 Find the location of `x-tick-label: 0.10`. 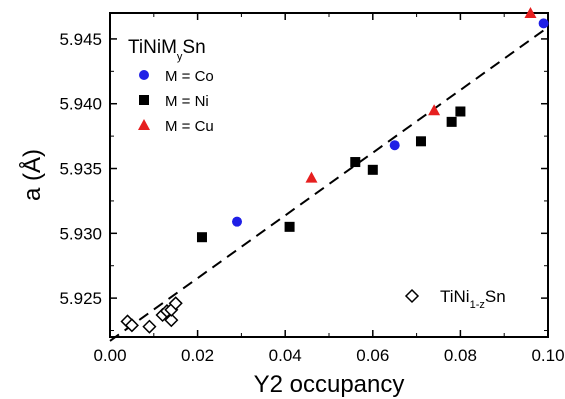

x-tick-label: 0.10 is located at coordinates (547, 355).